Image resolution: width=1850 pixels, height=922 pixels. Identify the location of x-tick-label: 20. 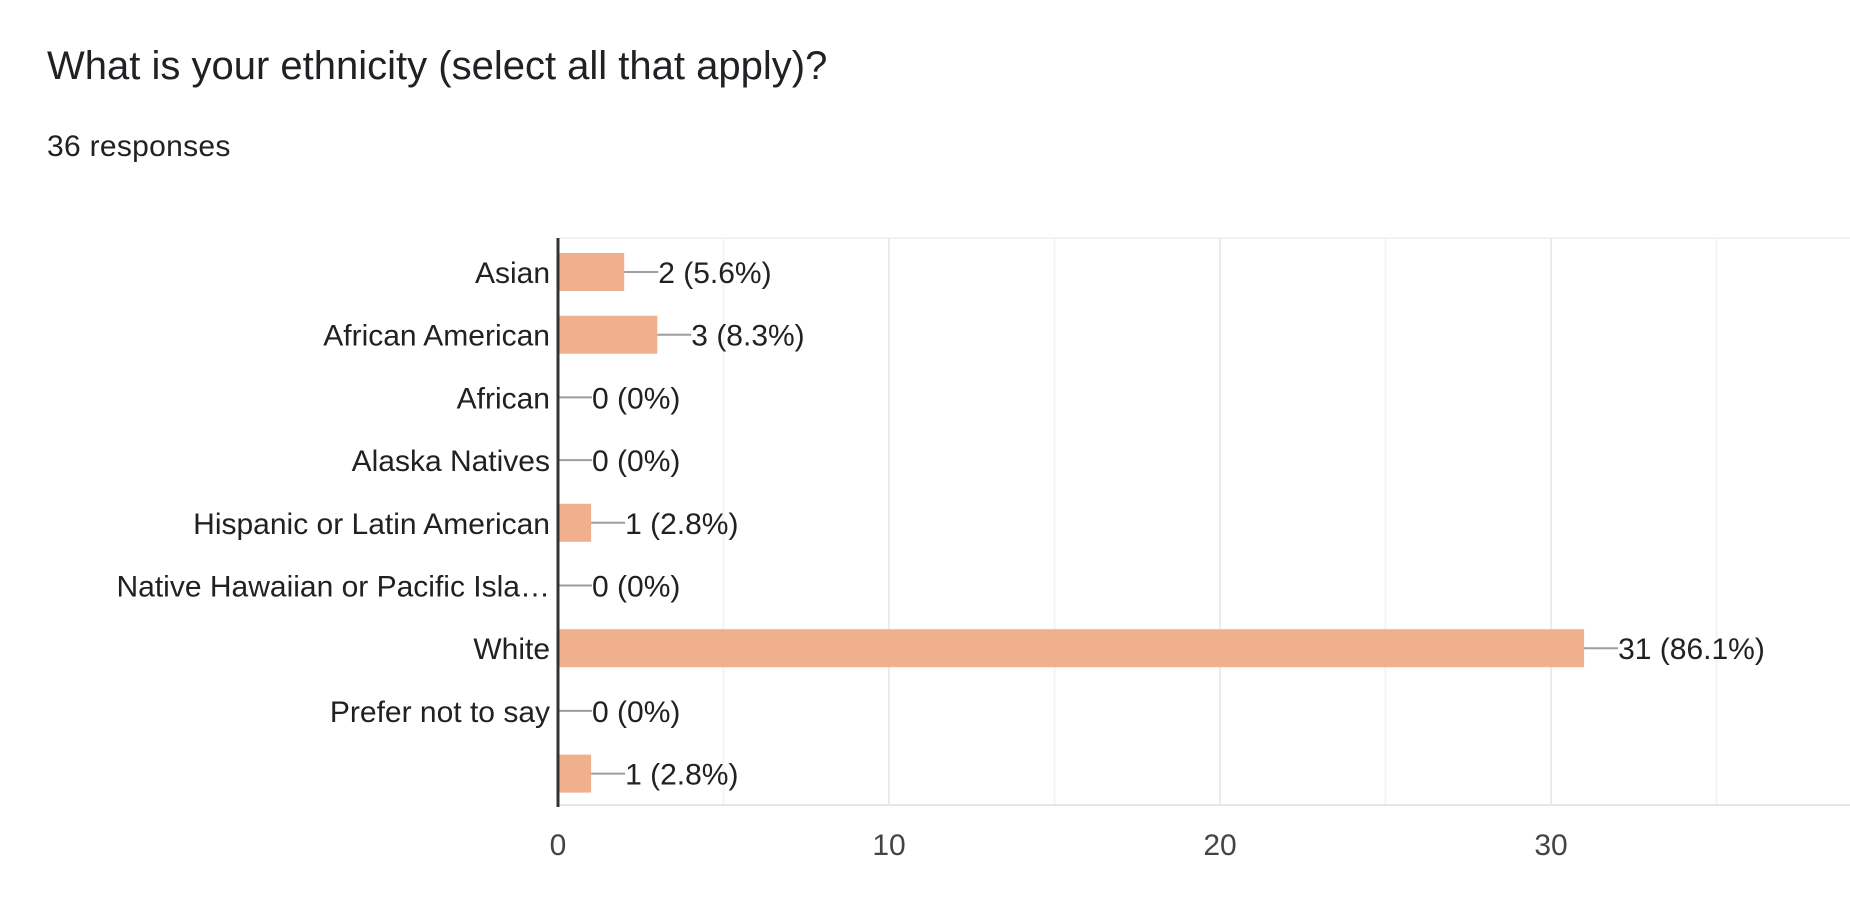
(1219, 845).